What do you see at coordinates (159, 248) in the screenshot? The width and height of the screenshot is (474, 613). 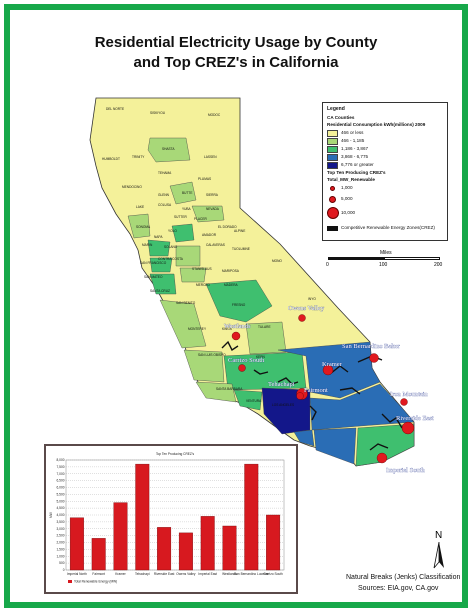 I see `county-contra-costa` at bounding box center [159, 248].